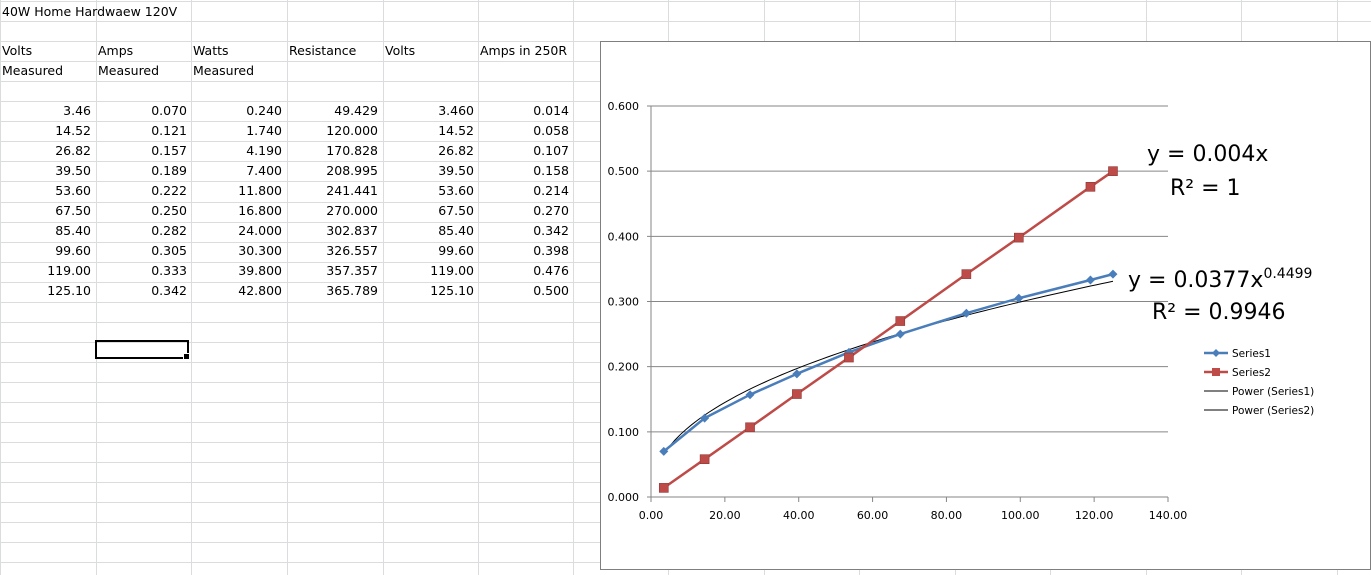 The image size is (1371, 575). Describe the element at coordinates (352, 170) in the screenshot. I see `table-cell: 208.995` at that location.